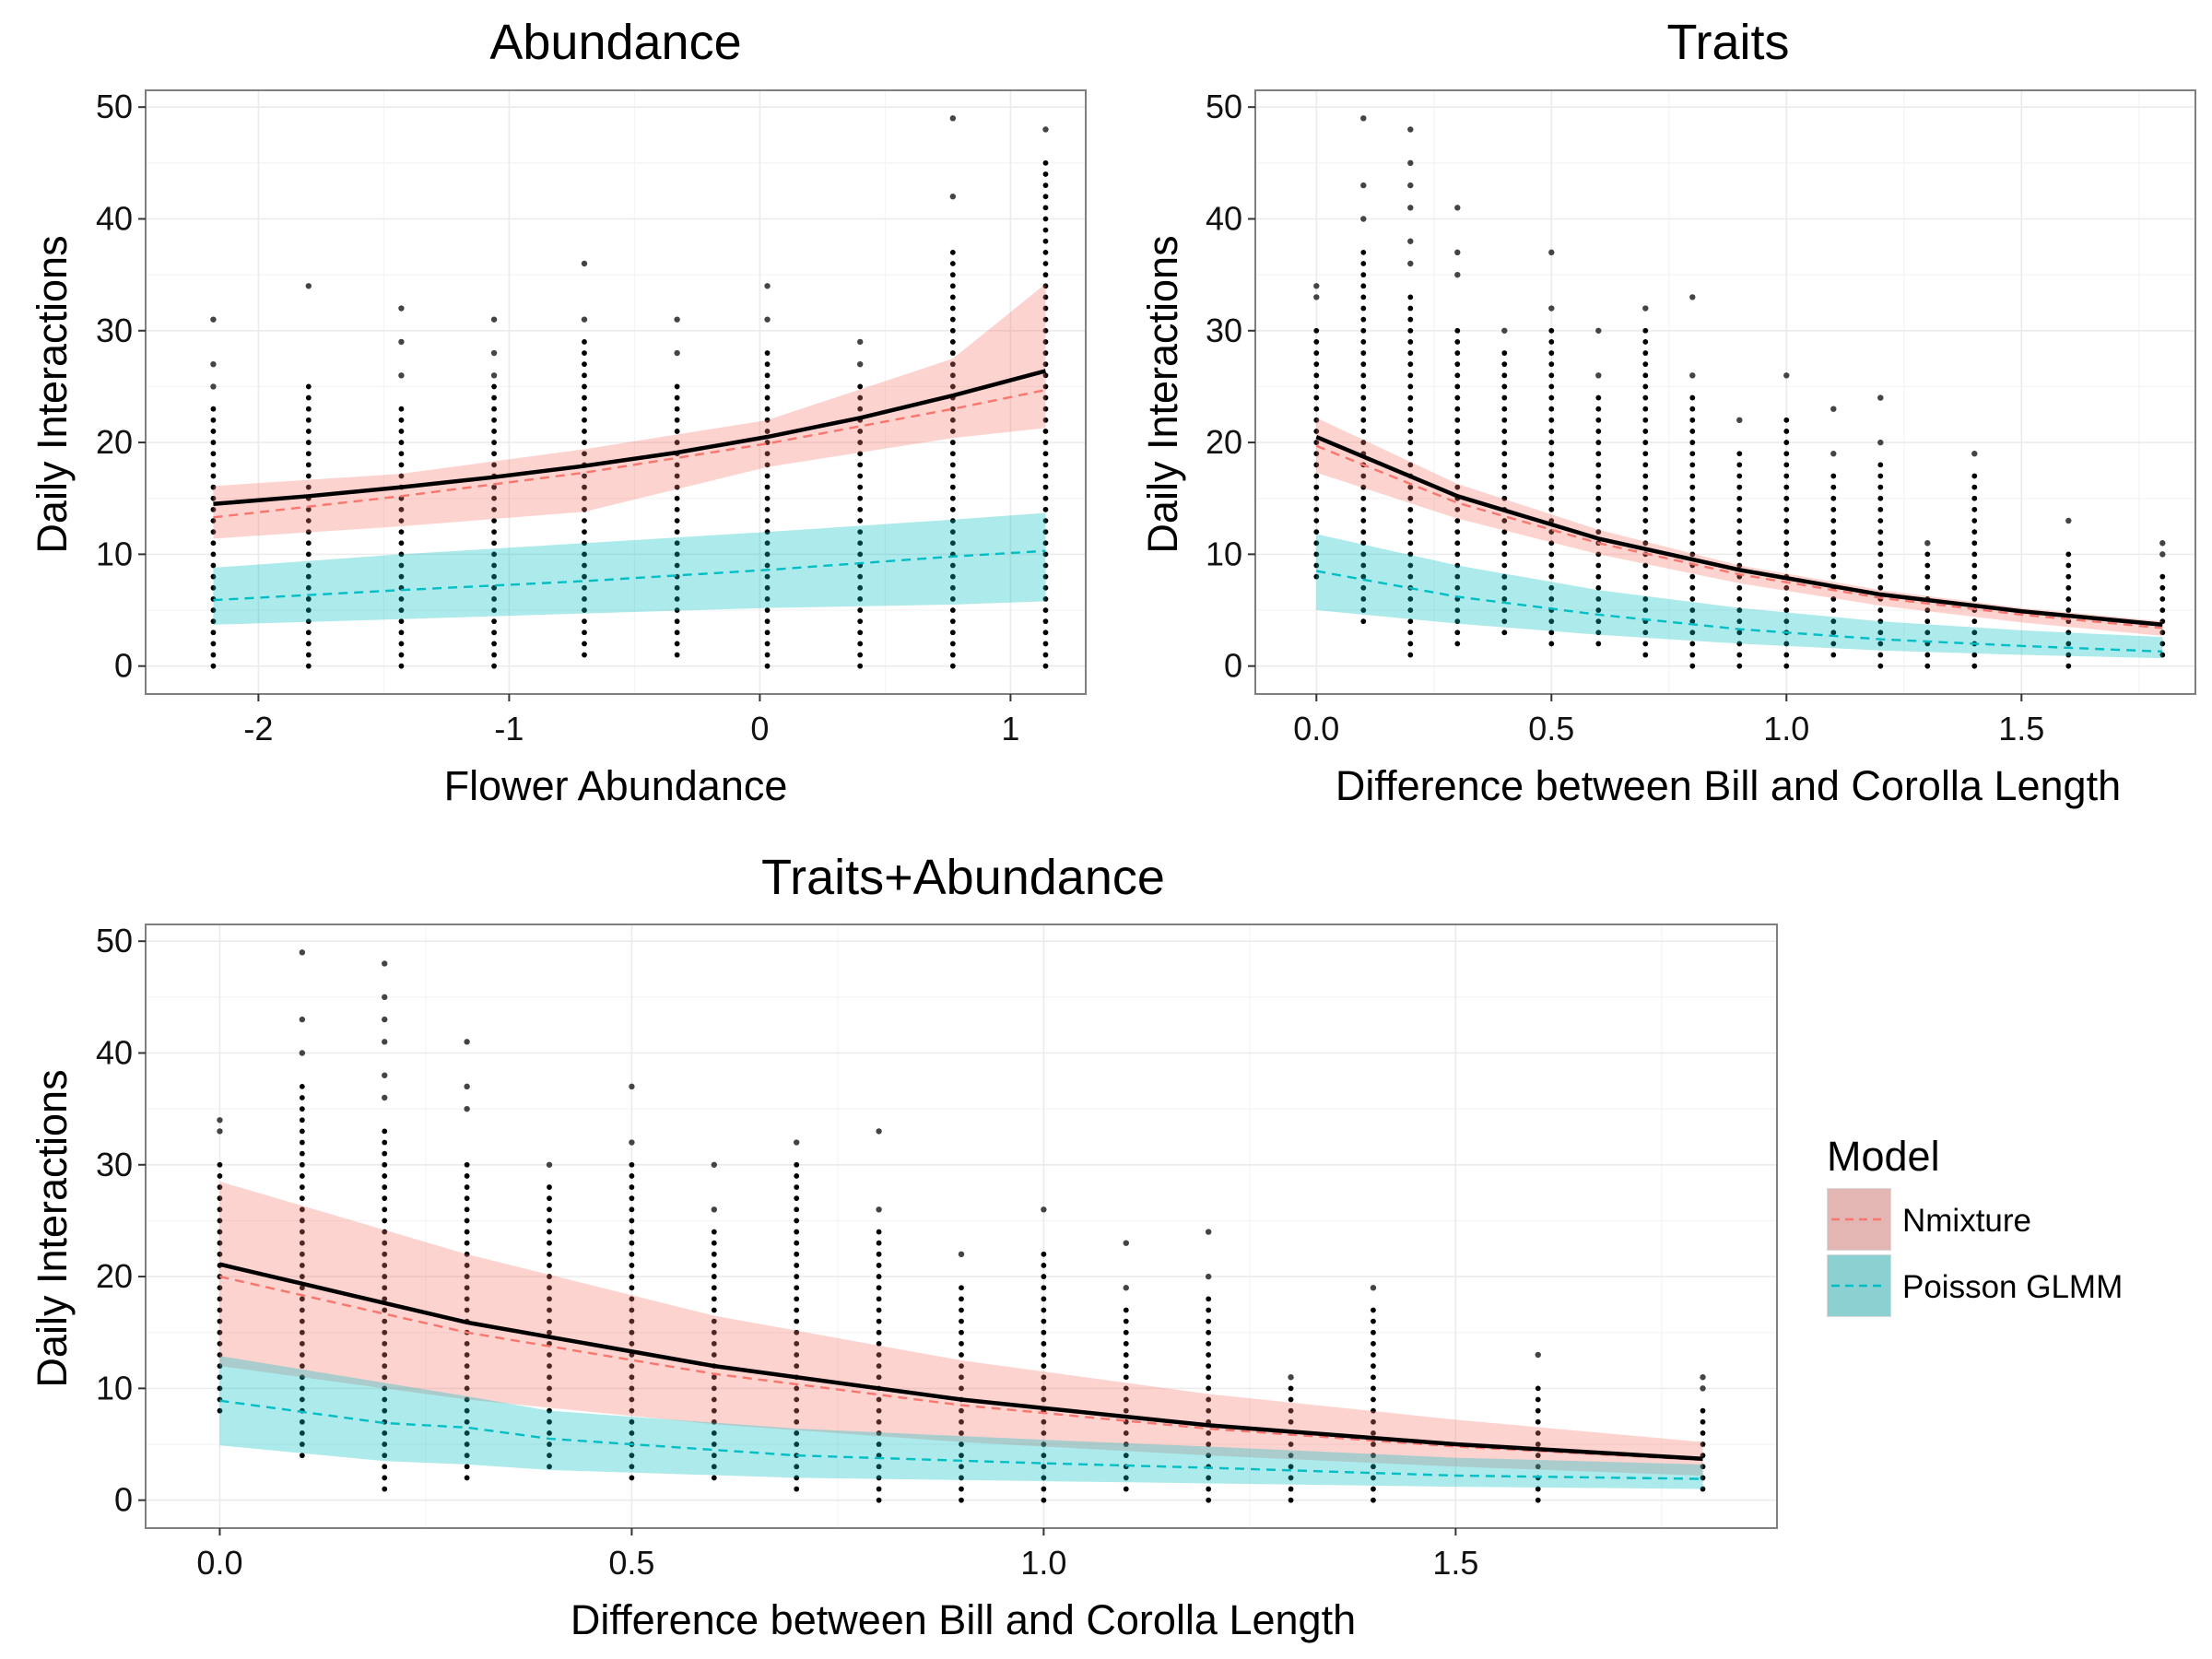 The height and width of the screenshot is (1659, 2212). I want to click on y-tick-label: 10, so click(1224, 553).